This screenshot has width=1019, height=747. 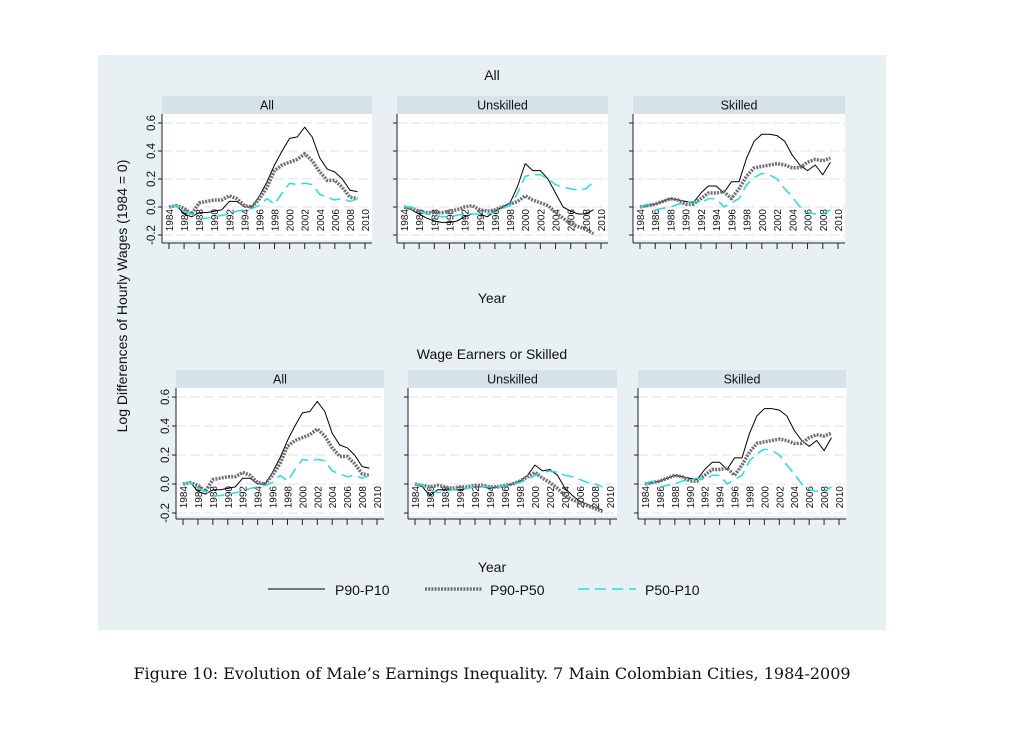 I want to click on panel-title: All, so click(x=280, y=380).